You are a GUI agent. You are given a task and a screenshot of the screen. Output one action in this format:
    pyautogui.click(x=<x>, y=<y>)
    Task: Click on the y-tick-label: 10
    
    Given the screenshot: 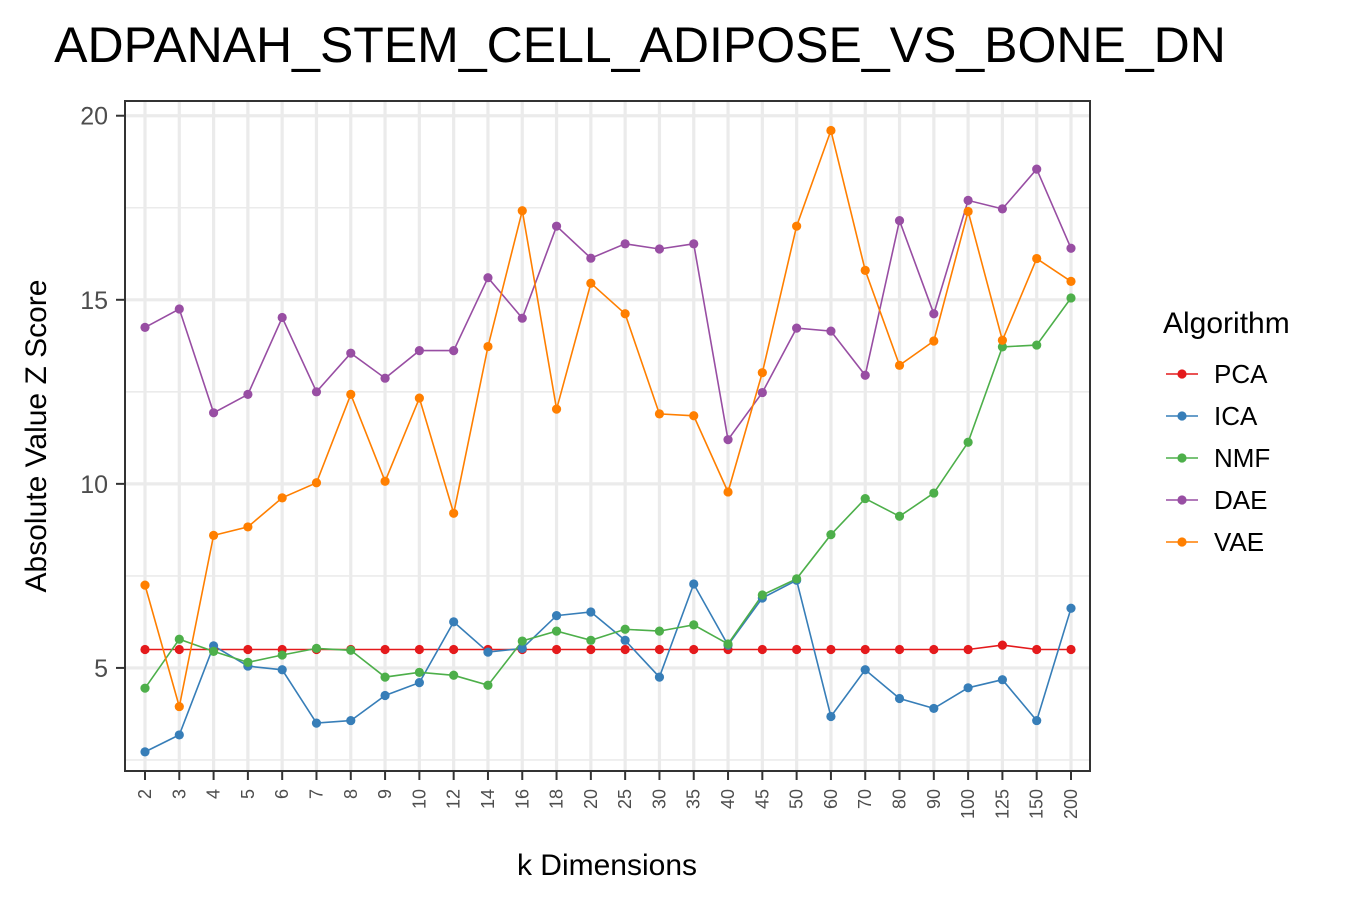 What is the action you would take?
    pyautogui.click(x=94, y=485)
    